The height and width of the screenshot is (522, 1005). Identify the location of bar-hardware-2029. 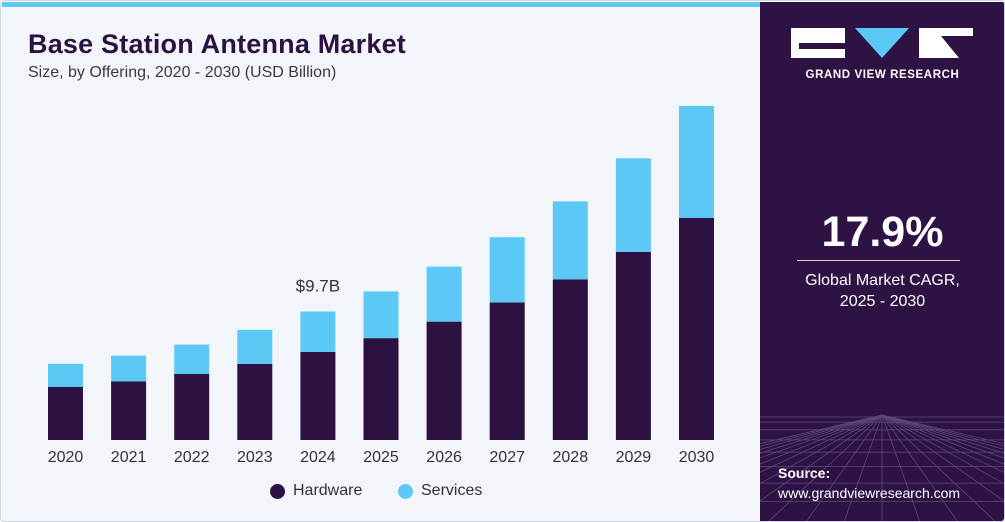
(633, 345).